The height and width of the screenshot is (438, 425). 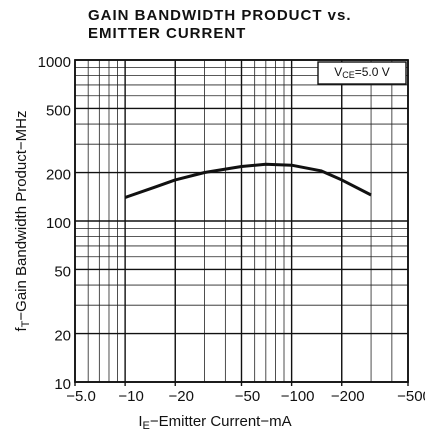 What do you see at coordinates (220, 15) in the screenshot?
I see `chart-title: GAIN BANDWIDTH PRODUCT vs.` at bounding box center [220, 15].